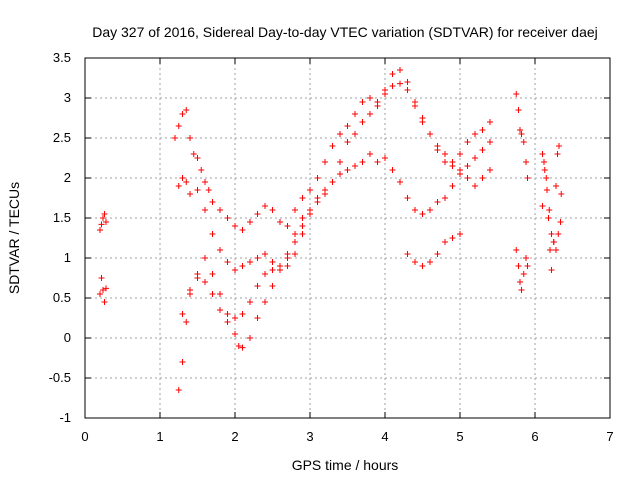 The width and height of the screenshot is (640, 480). Describe the element at coordinates (62, 137) in the screenshot. I see `y-tick-label: 2.5` at that location.